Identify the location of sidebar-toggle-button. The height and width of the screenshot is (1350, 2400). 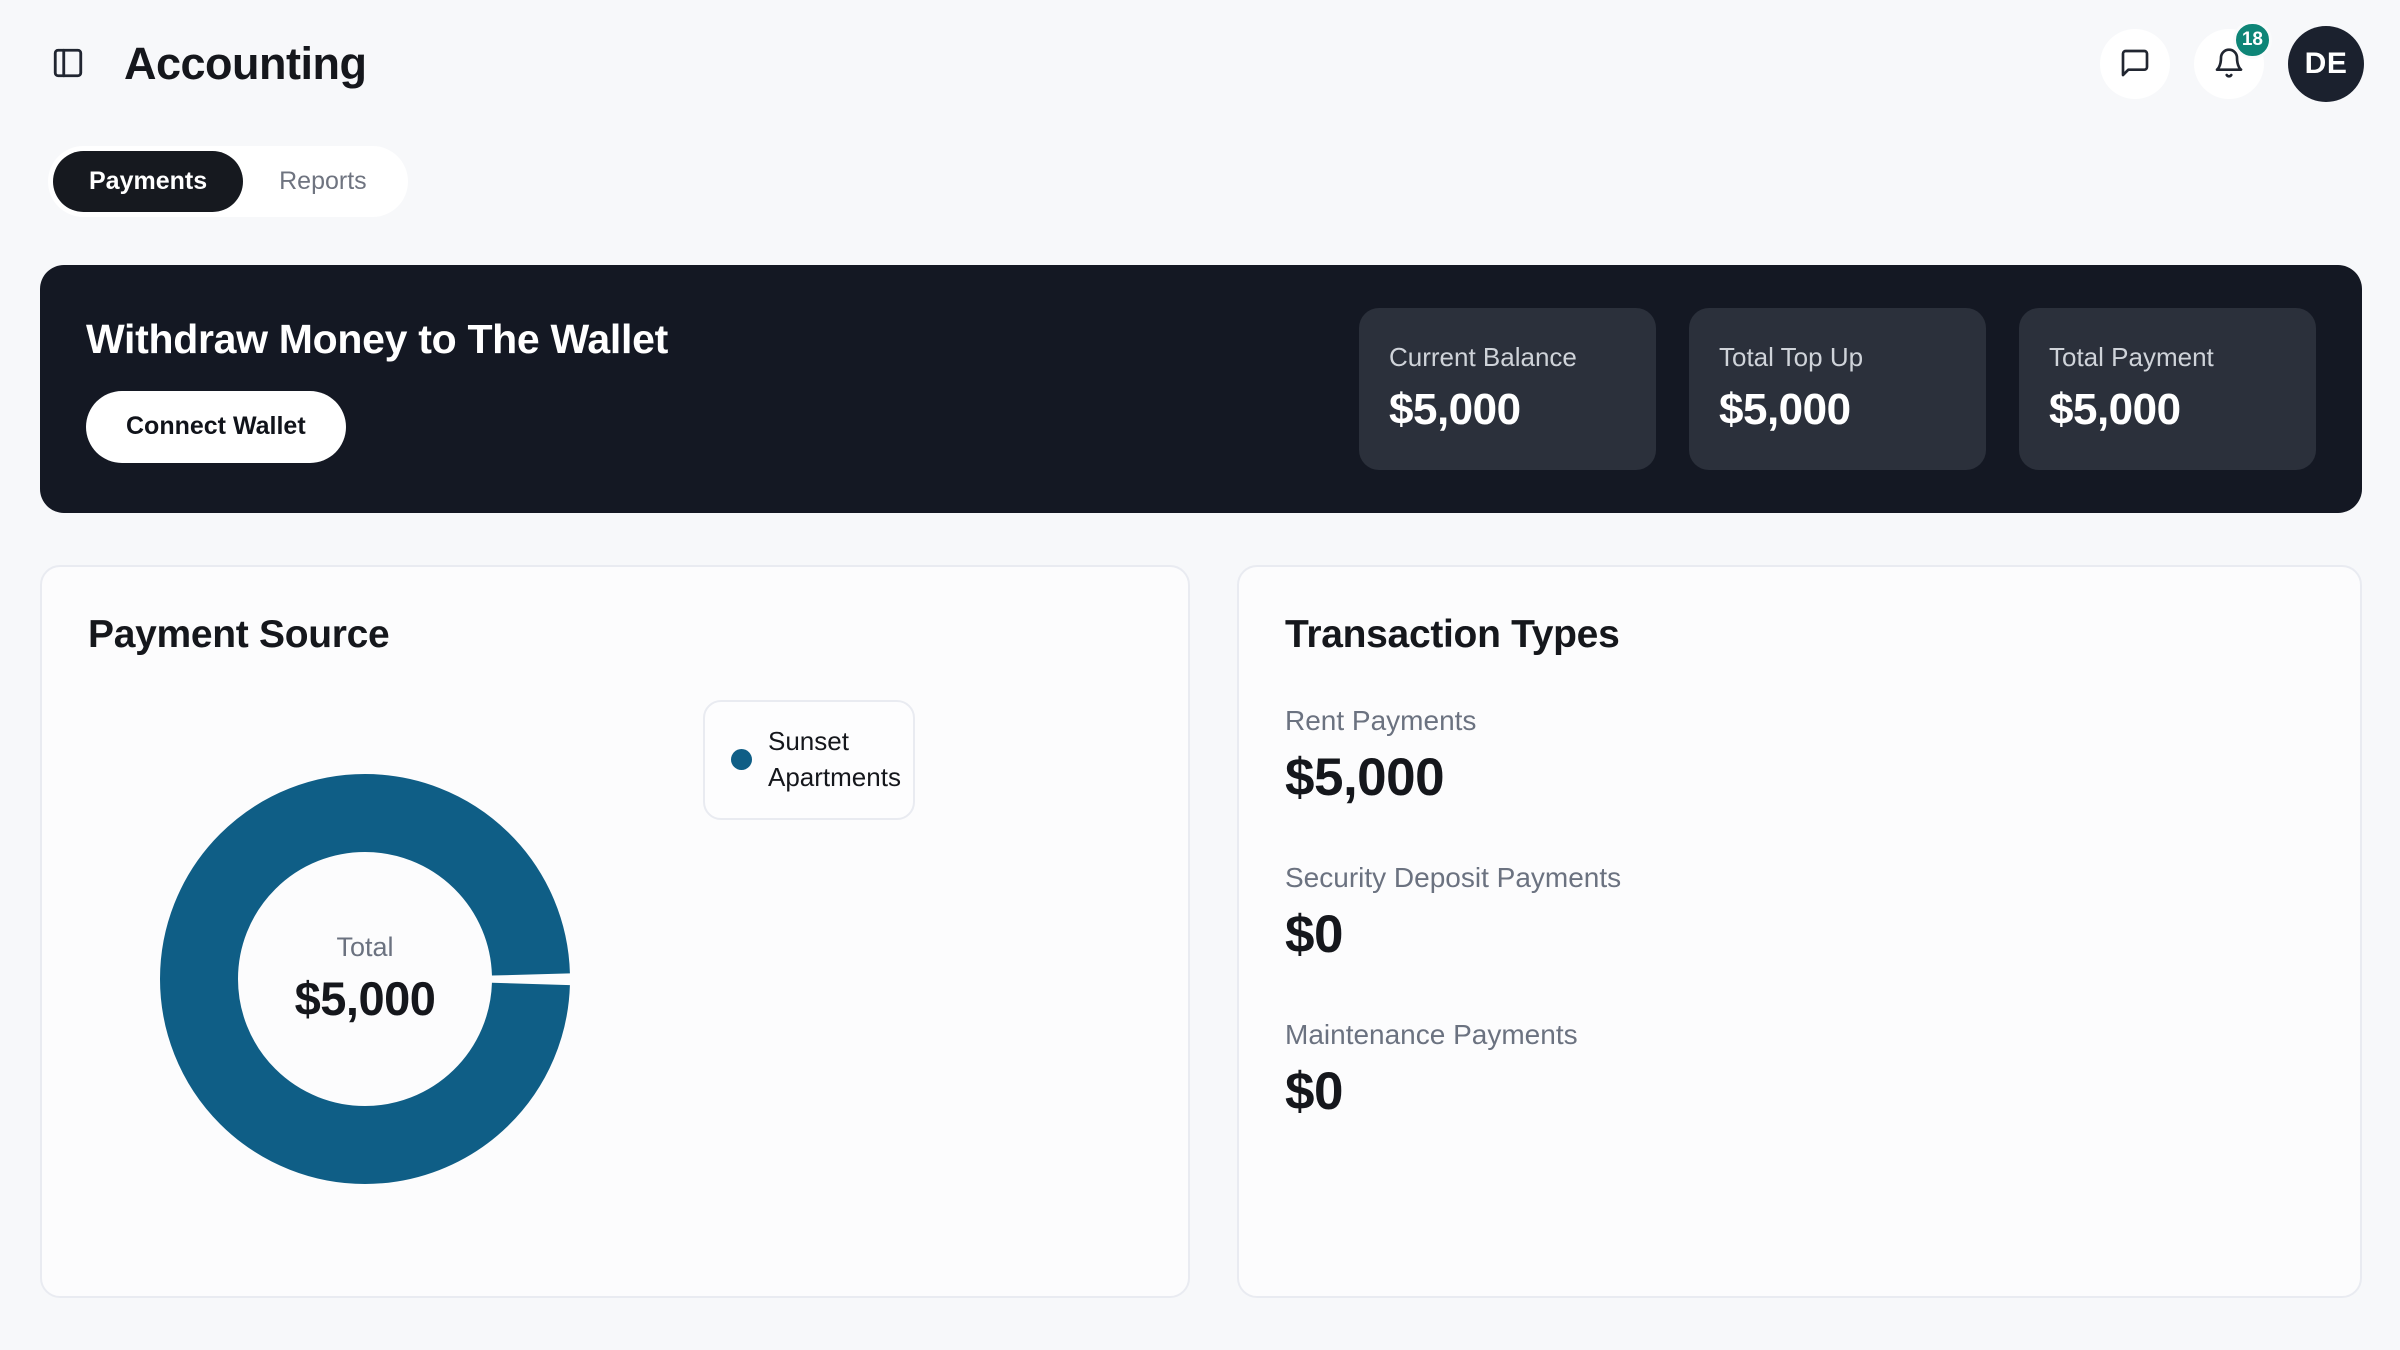
(68, 64).